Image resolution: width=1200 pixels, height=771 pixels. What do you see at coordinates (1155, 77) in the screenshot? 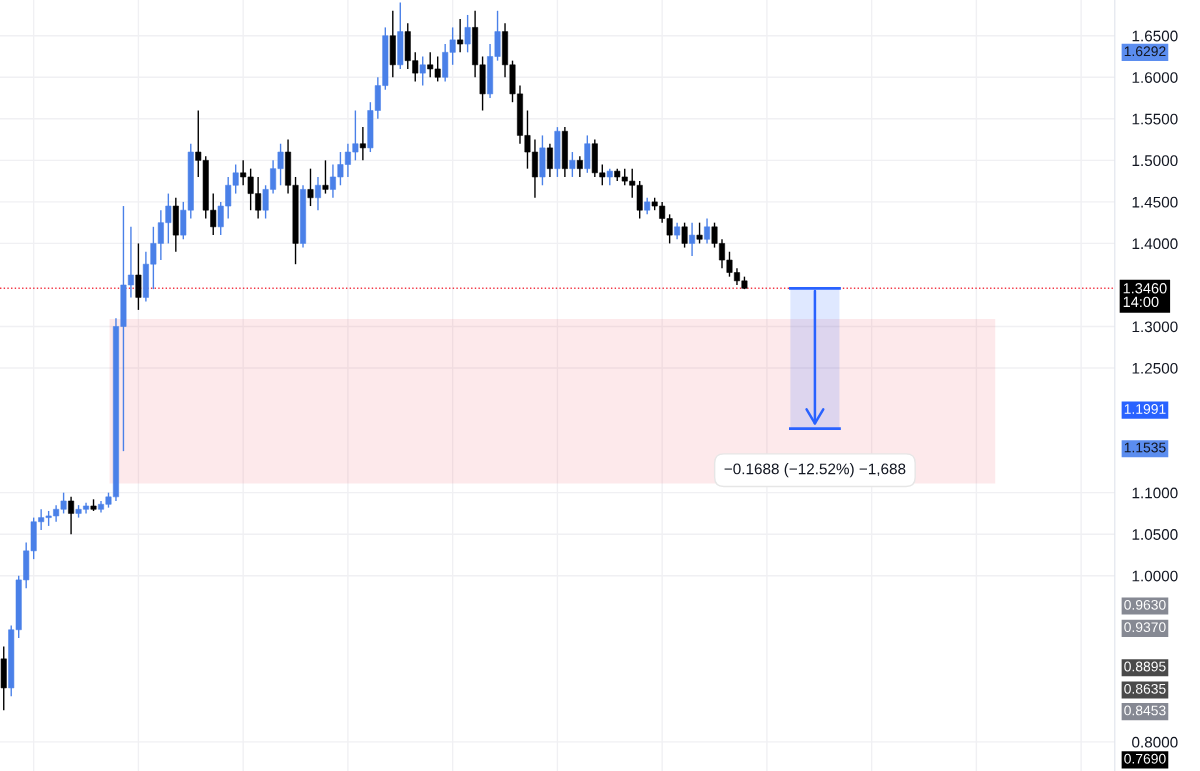
I see `y-tick-label: 1.6000` at bounding box center [1155, 77].